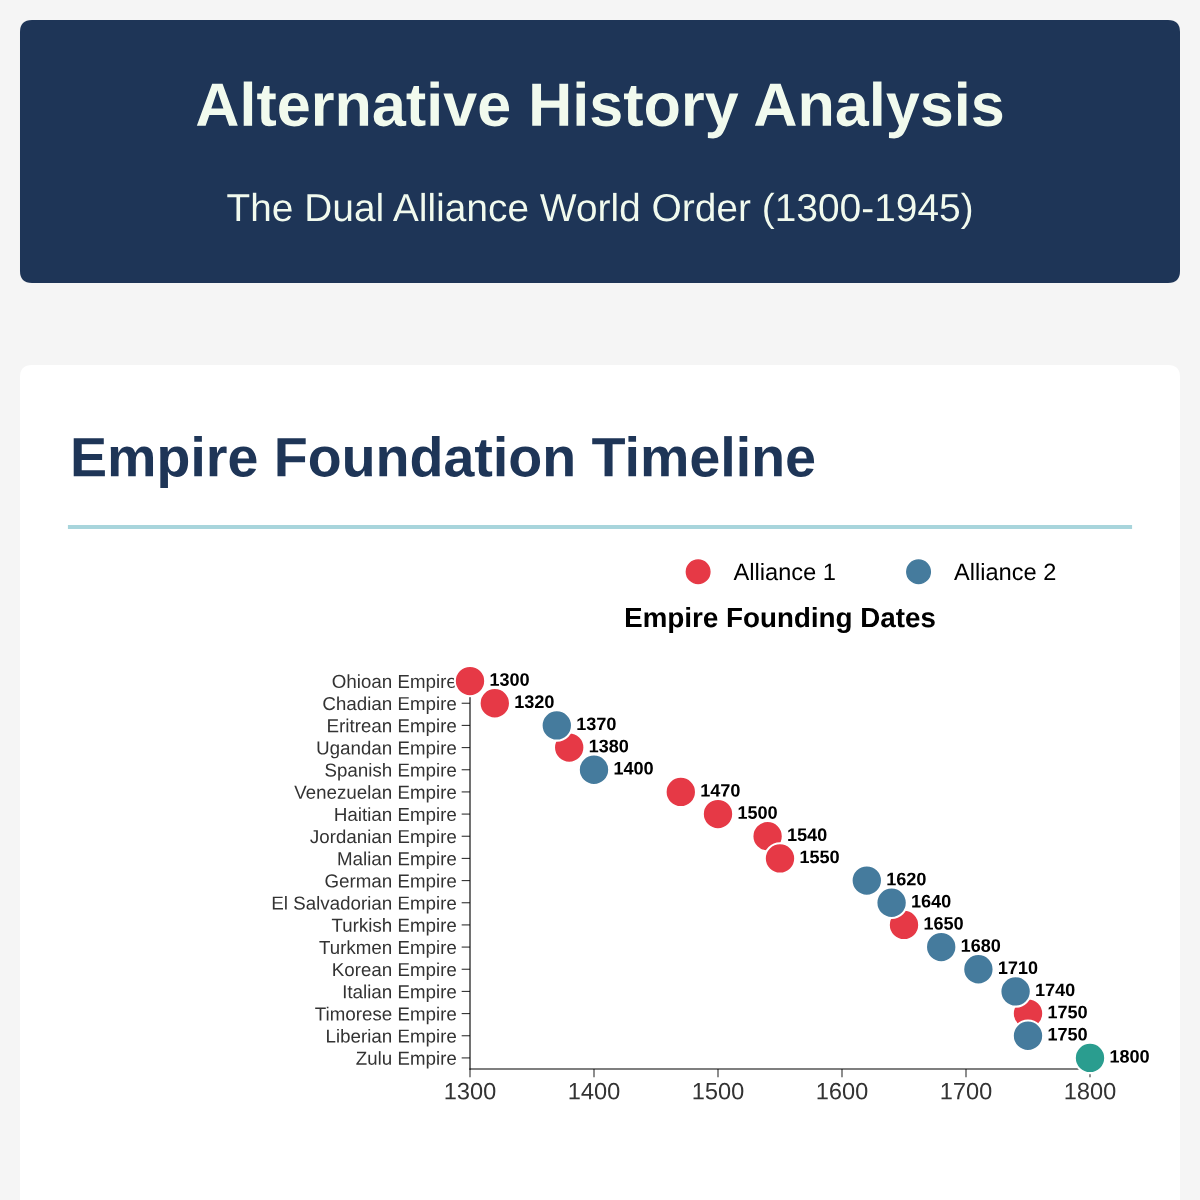 Image resolution: width=1200 pixels, height=1200 pixels. What do you see at coordinates (406, 1060) in the screenshot?
I see `y-tick-label: Zulu Empire` at bounding box center [406, 1060].